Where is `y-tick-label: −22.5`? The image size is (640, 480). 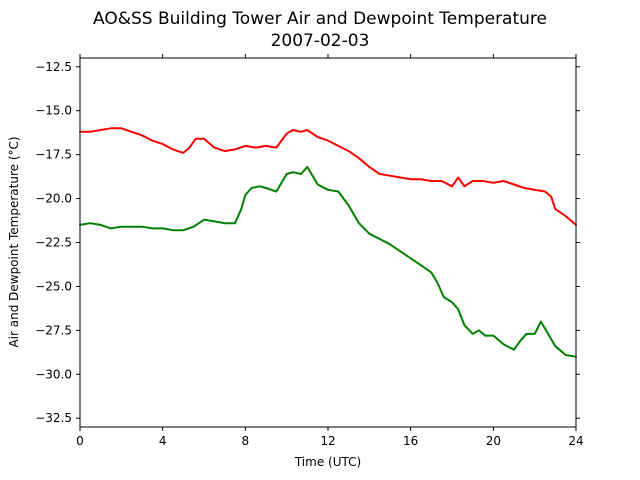
y-tick-label: −22.5 is located at coordinates (53, 243).